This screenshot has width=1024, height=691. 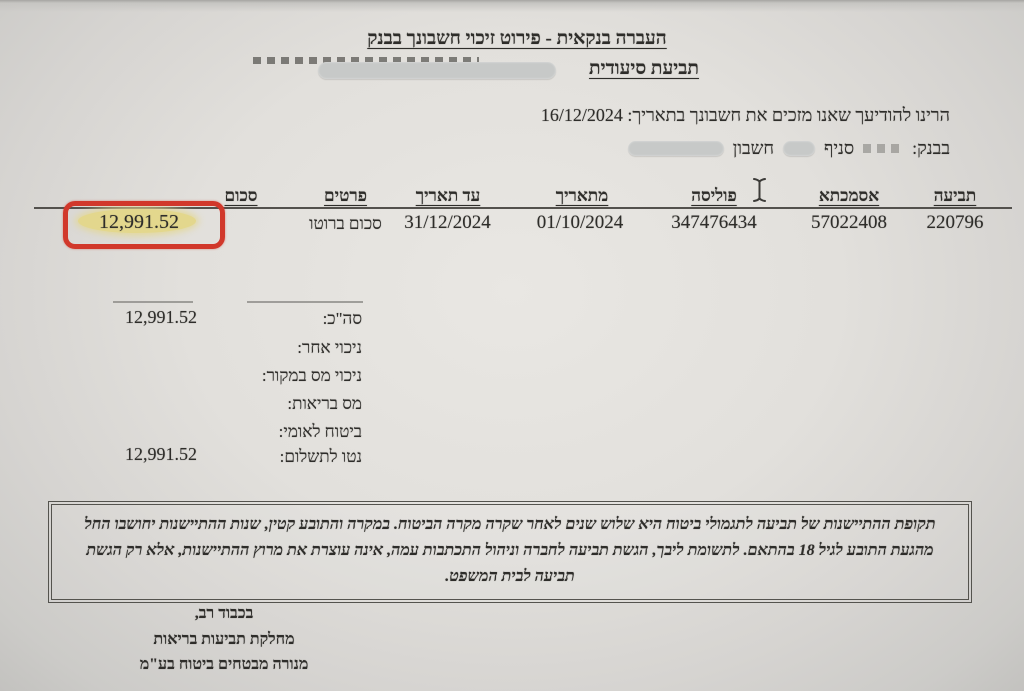 I want to click on document-title: העברה בנקאית - פירוט זיכוי חשבונך בבנק, so click(x=517, y=38).